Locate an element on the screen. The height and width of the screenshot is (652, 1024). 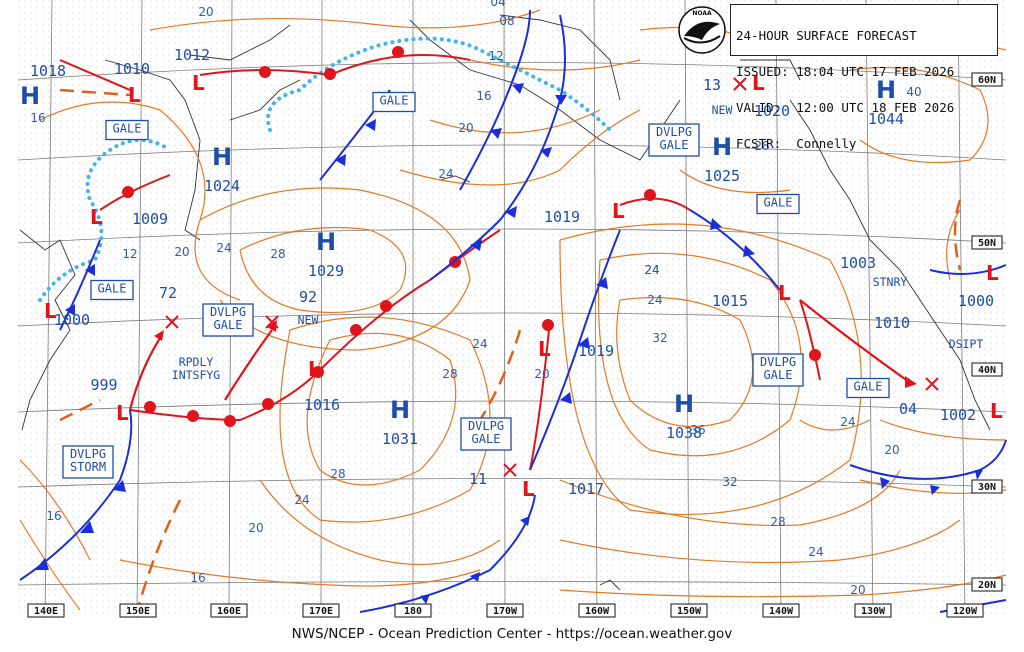
high-pressure: 1024 is located at coordinates (222, 186).